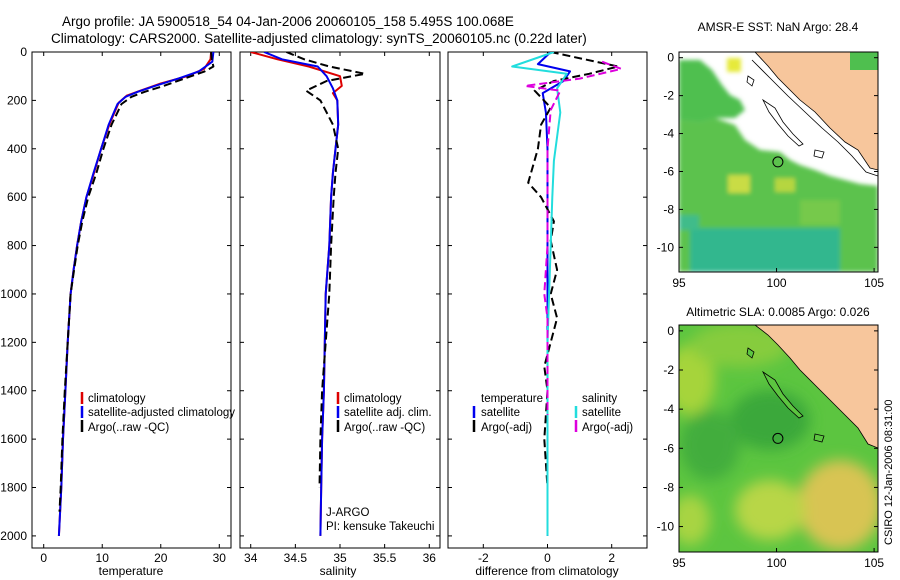 The image size is (900, 580). I want to click on y-tick-label: 600, so click(17, 197).